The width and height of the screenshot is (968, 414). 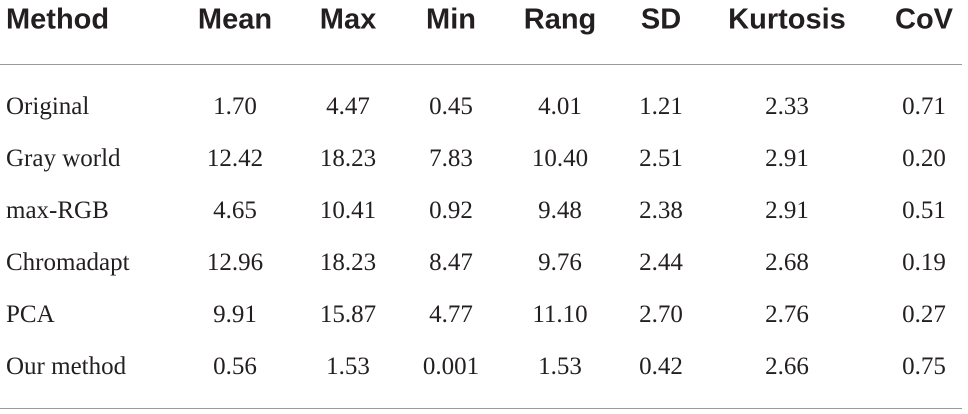 I want to click on table-cell: 9.48, so click(x=560, y=210).